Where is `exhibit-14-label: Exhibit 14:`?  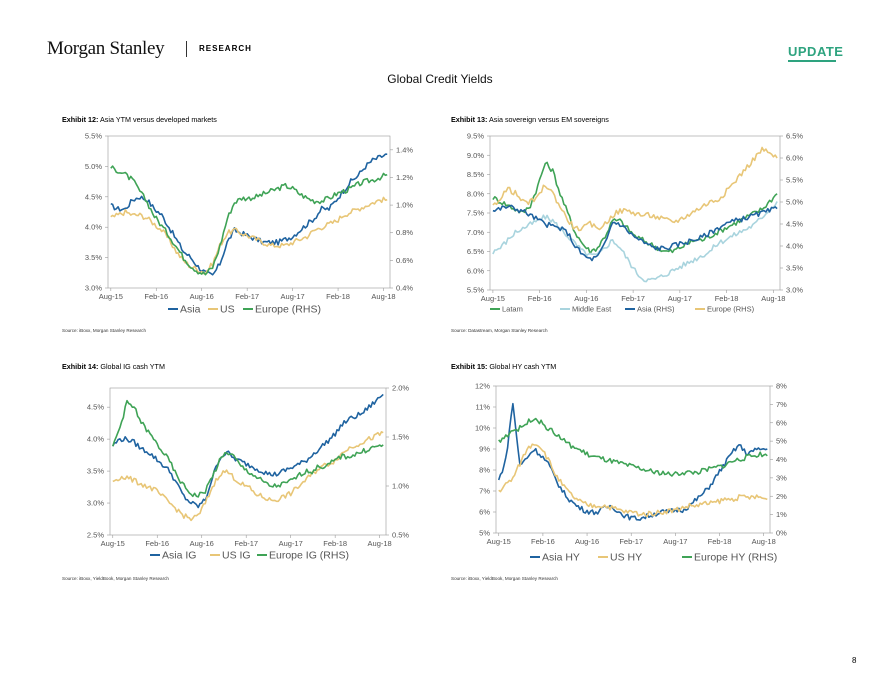 exhibit-14-label: Exhibit 14: is located at coordinates (80, 366).